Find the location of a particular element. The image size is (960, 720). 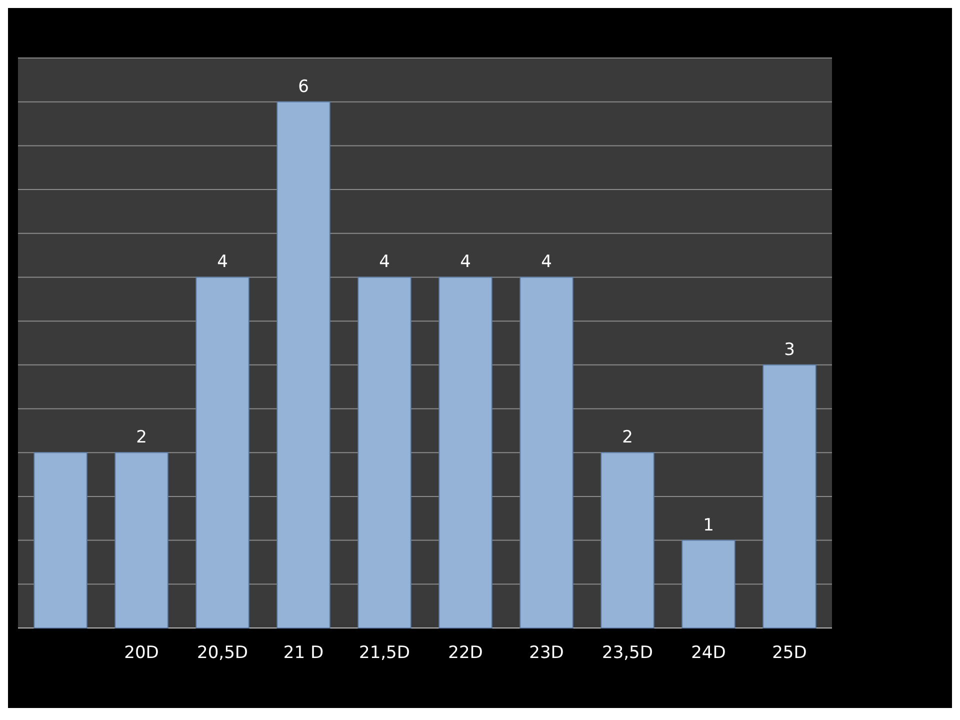

x-tick-label: 25D is located at coordinates (789, 653).